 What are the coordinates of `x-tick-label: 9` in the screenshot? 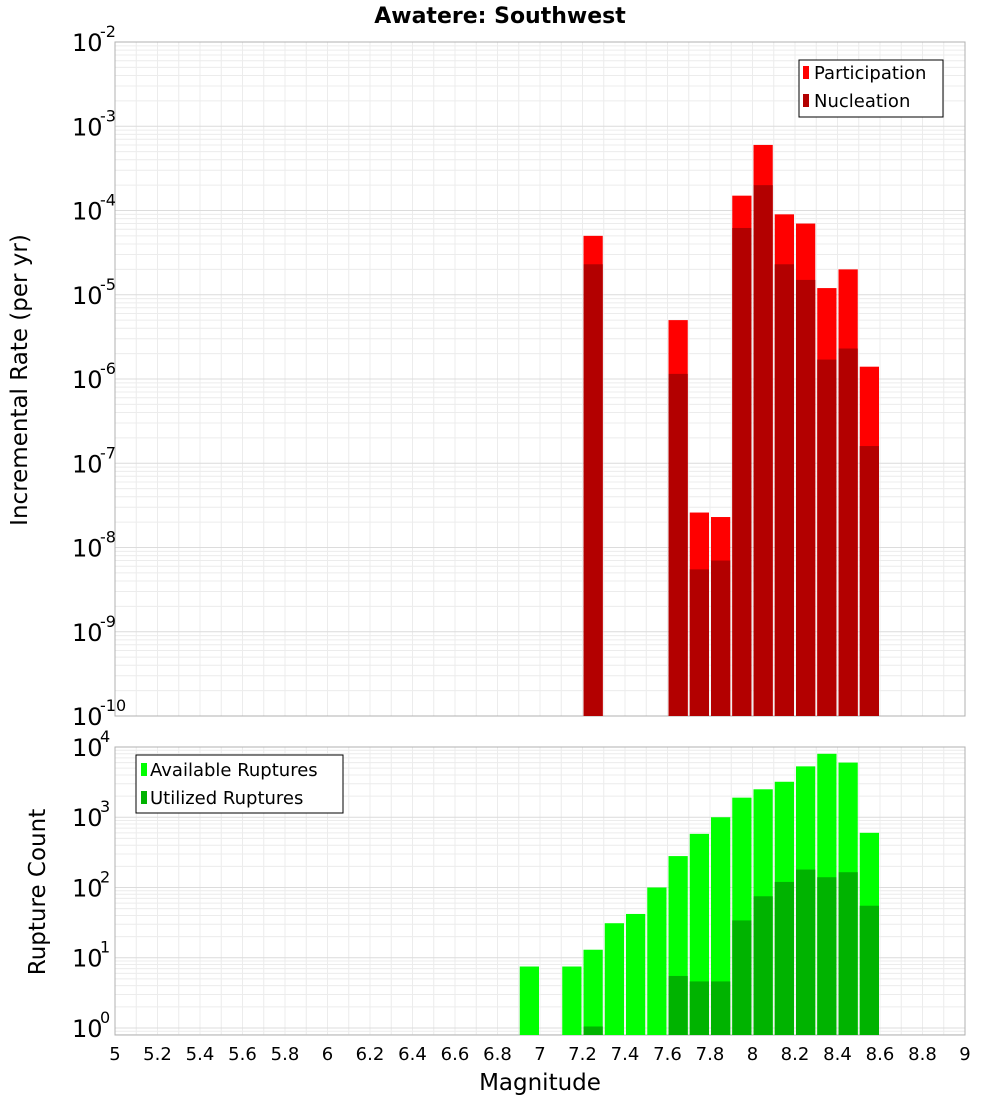 It's located at (964, 1054).